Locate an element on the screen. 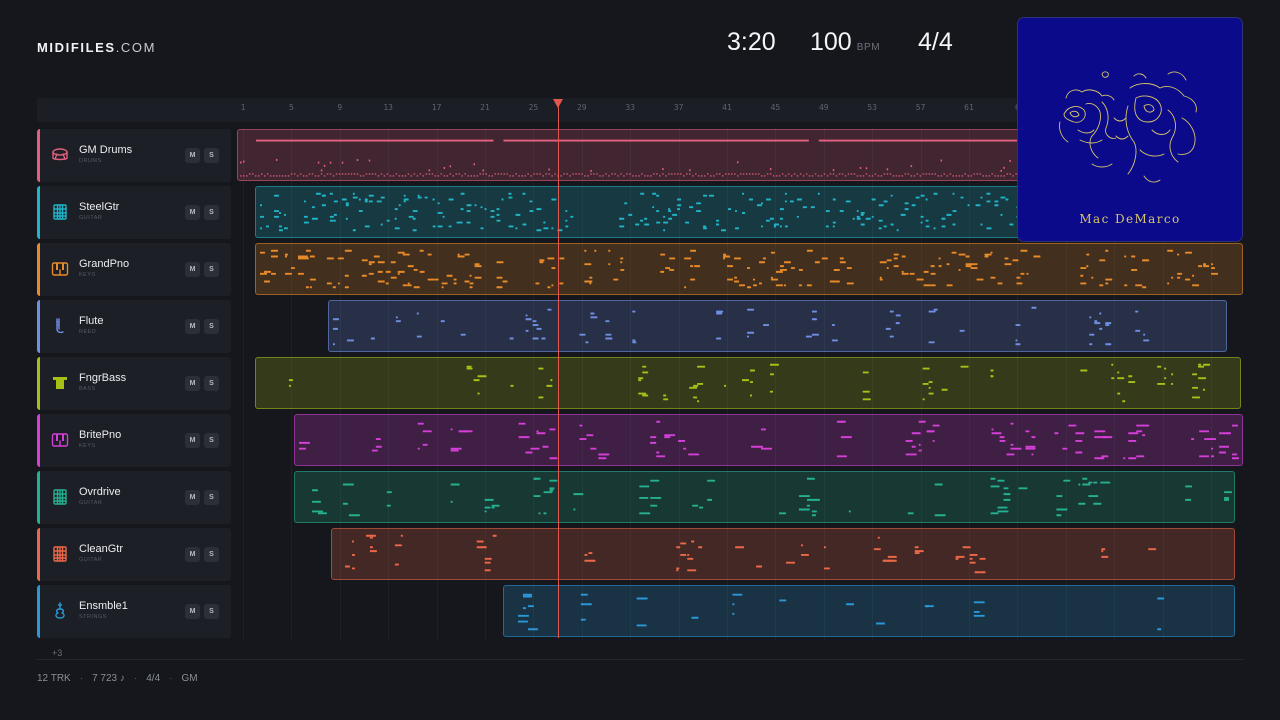 This screenshot has height=720, width=1280. brand-name: MIDIFILES is located at coordinates (76, 47).